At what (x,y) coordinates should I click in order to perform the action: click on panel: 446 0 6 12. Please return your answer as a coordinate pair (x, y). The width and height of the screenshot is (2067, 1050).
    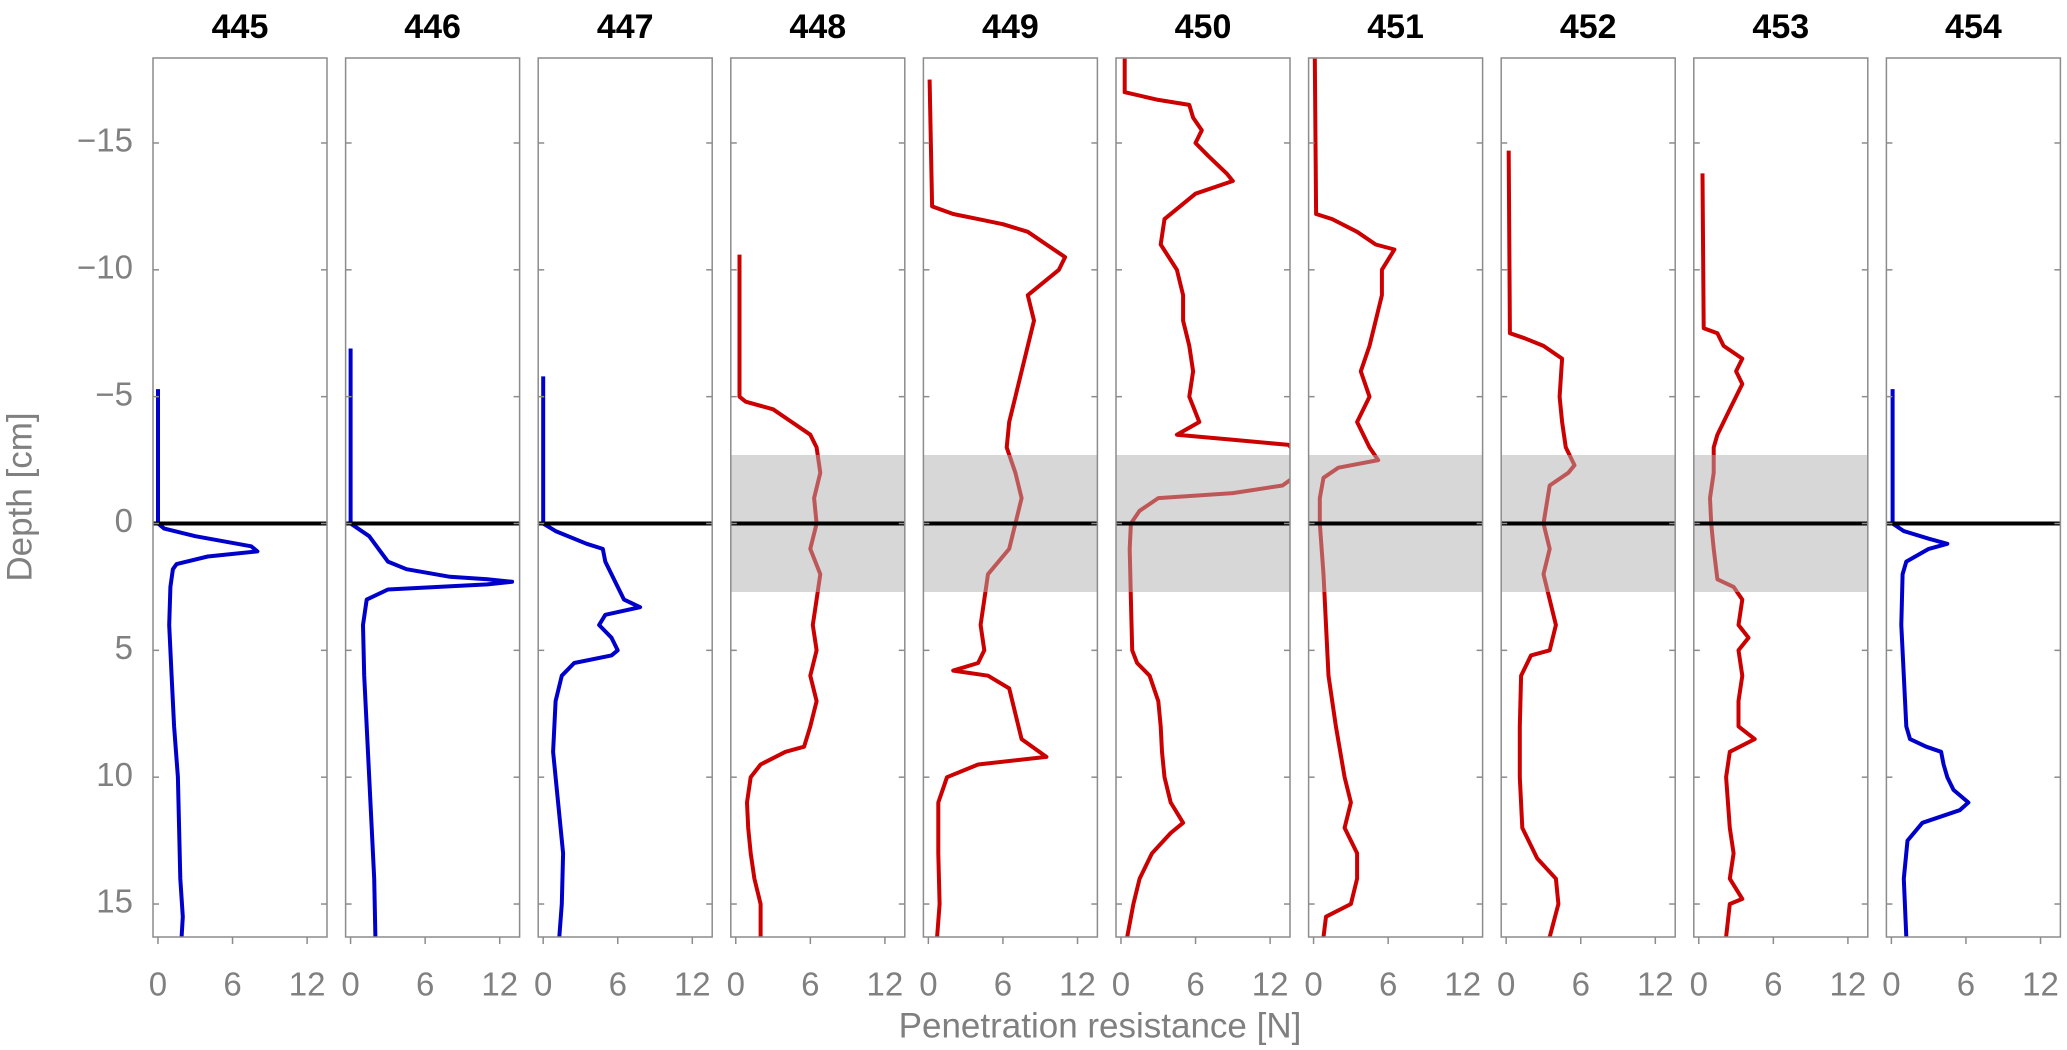
    Looking at the image, I should click on (431, 505).